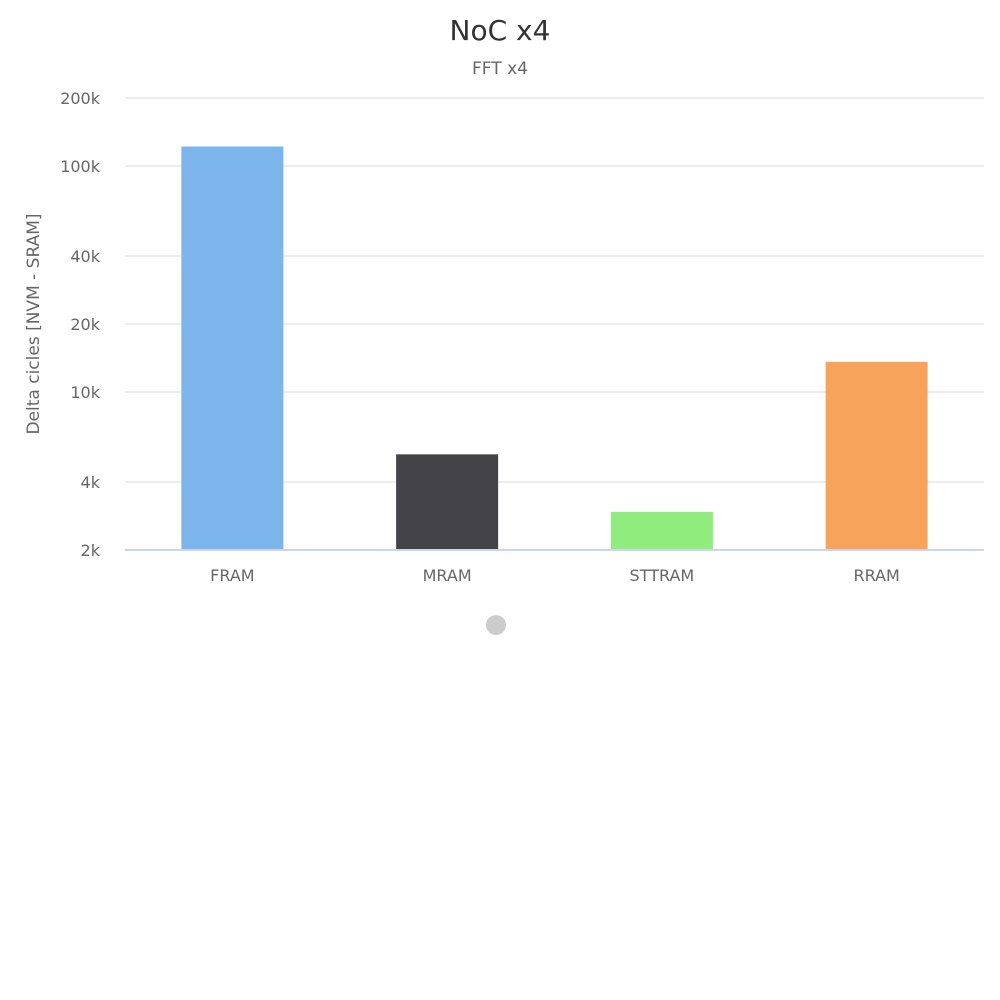 This screenshot has height=1000, width=1000. Describe the element at coordinates (80, 166) in the screenshot. I see `y-tick-label: 100k` at that location.